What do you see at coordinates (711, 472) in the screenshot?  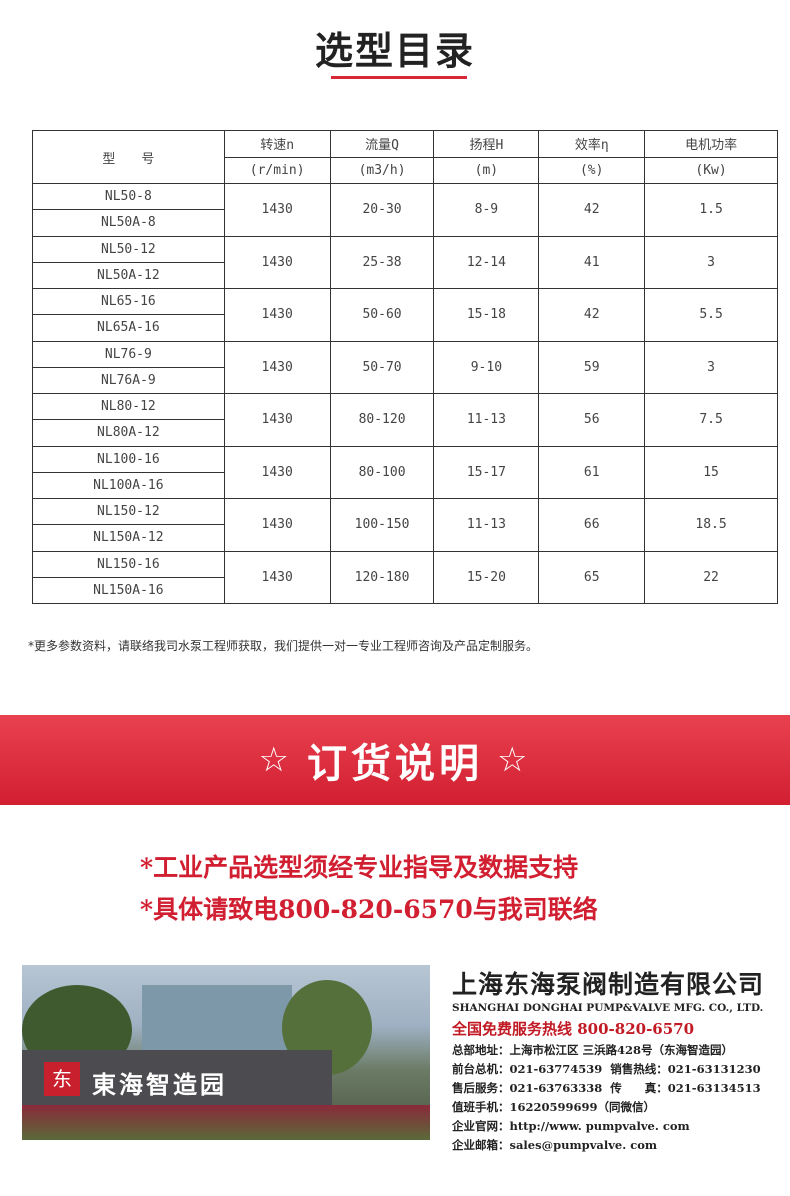 I see `power-cell: 15` at bounding box center [711, 472].